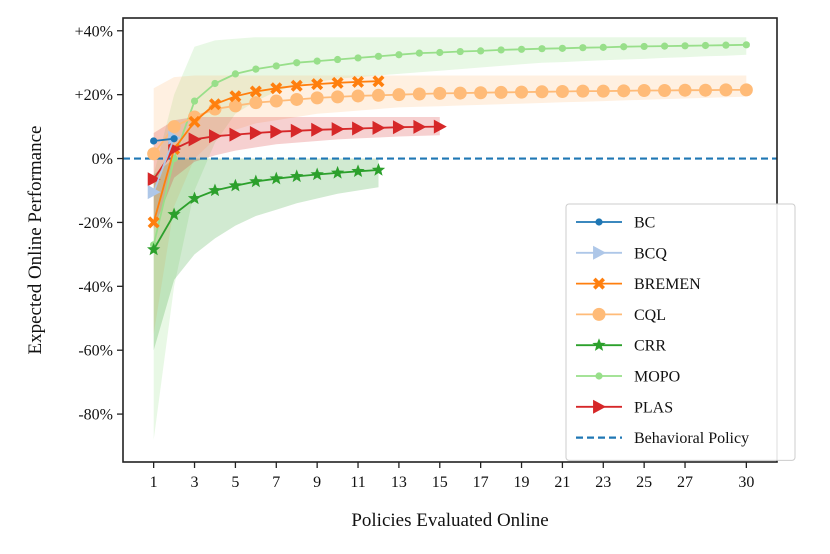 Image resolution: width=830 pixels, height=554 pixels. What do you see at coordinates (297, 153) in the screenshot?
I see `series-plas` at bounding box center [297, 153].